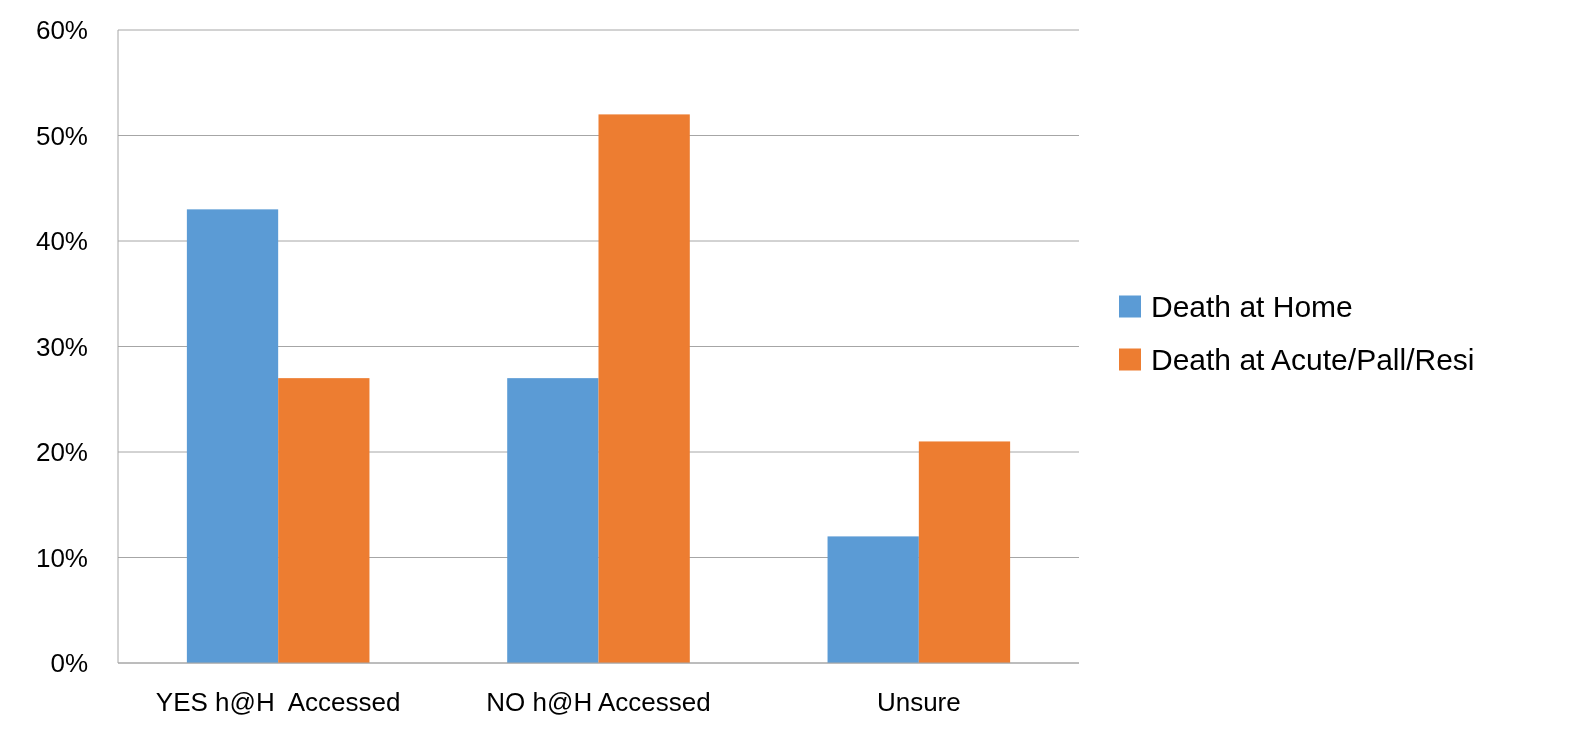 Image resolution: width=1577 pixels, height=731 pixels. I want to click on y-tick-label: 10%, so click(61, 557).